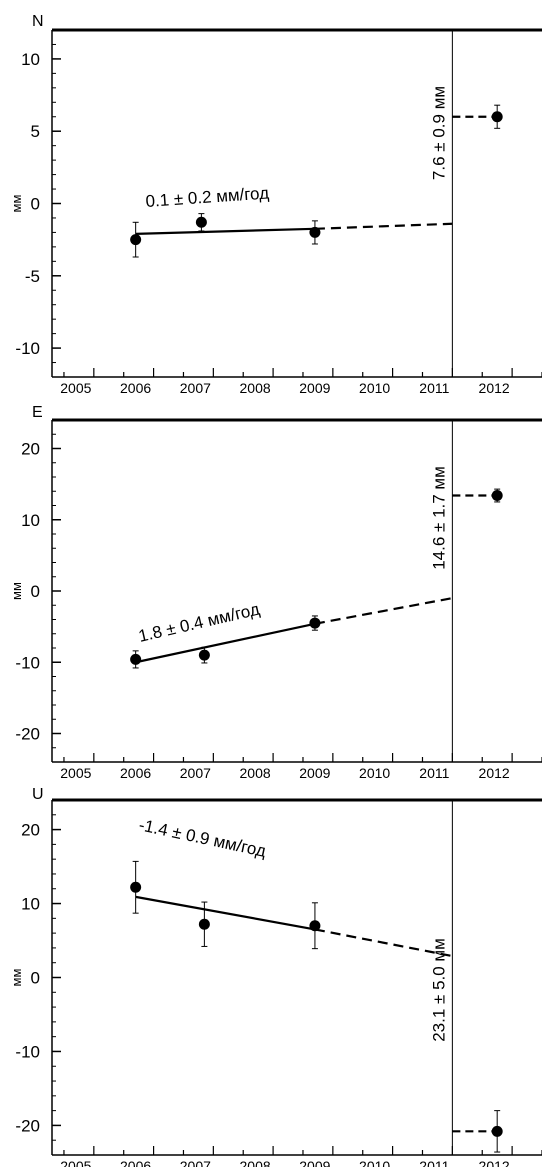 This screenshot has width=542, height=1167. I want to click on offset-annotation: 7.6 ± 0.9 мм, so click(438, 133).